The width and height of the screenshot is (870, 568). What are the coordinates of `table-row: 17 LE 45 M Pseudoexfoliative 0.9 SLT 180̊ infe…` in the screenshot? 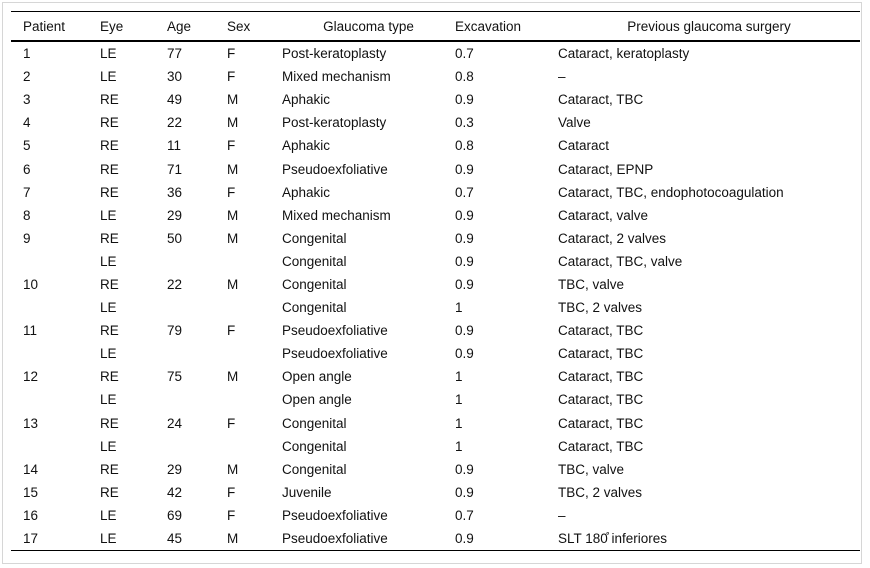 It's located at (435, 539).